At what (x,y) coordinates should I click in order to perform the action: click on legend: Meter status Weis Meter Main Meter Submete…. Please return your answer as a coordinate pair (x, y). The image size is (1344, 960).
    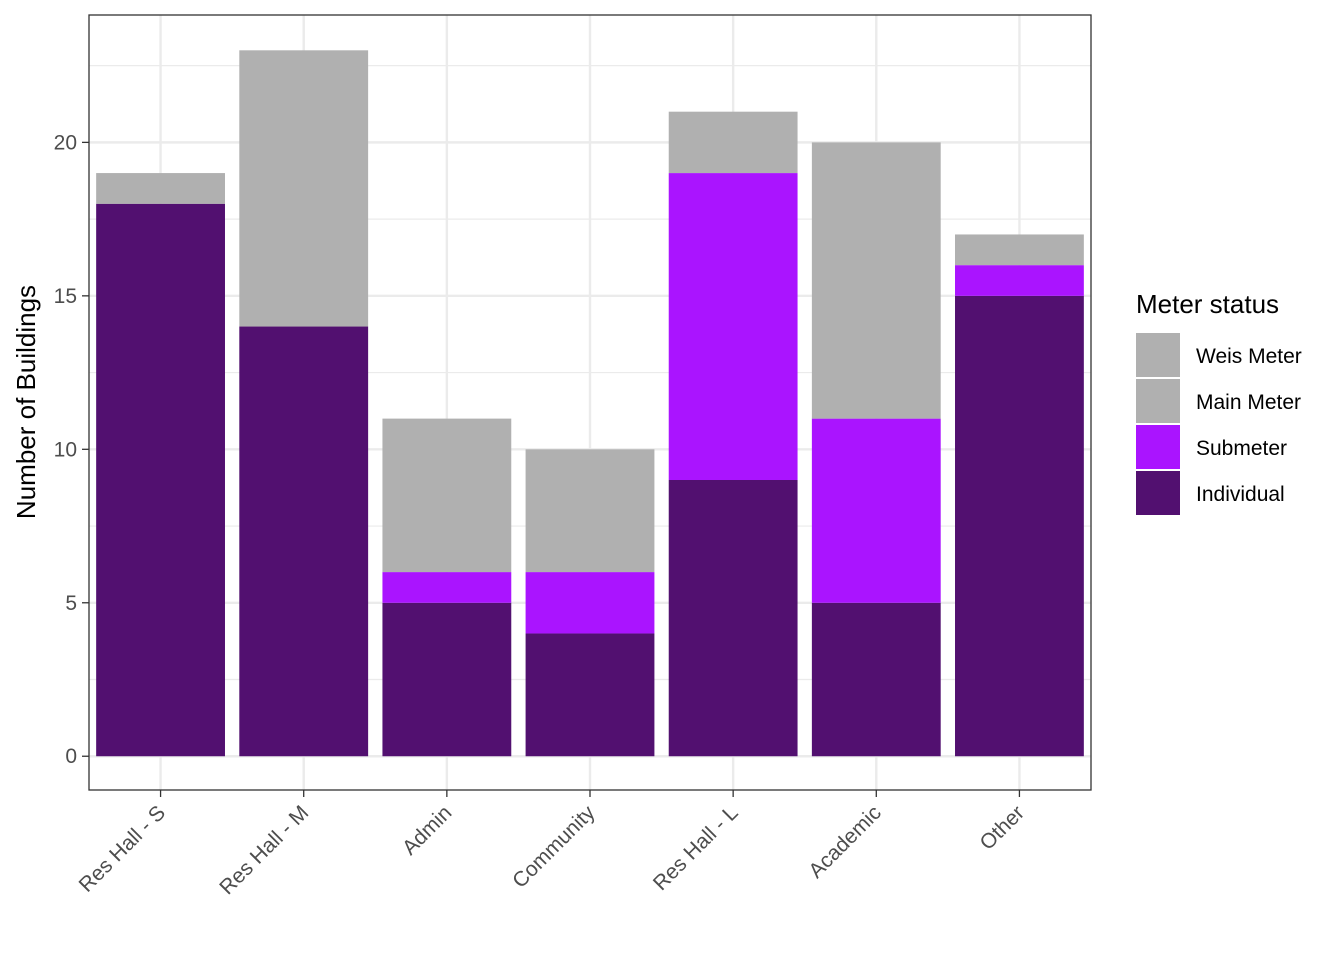
    Looking at the image, I should click on (1219, 402).